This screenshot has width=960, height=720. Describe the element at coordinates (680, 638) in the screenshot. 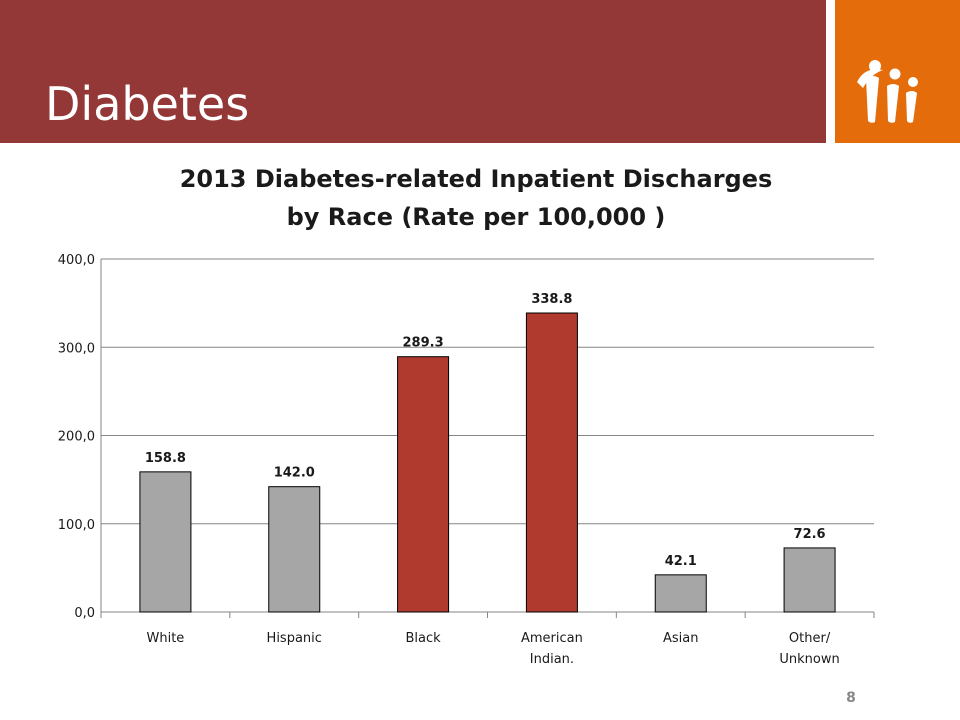

I see `x-tick-label: Asian` at that location.